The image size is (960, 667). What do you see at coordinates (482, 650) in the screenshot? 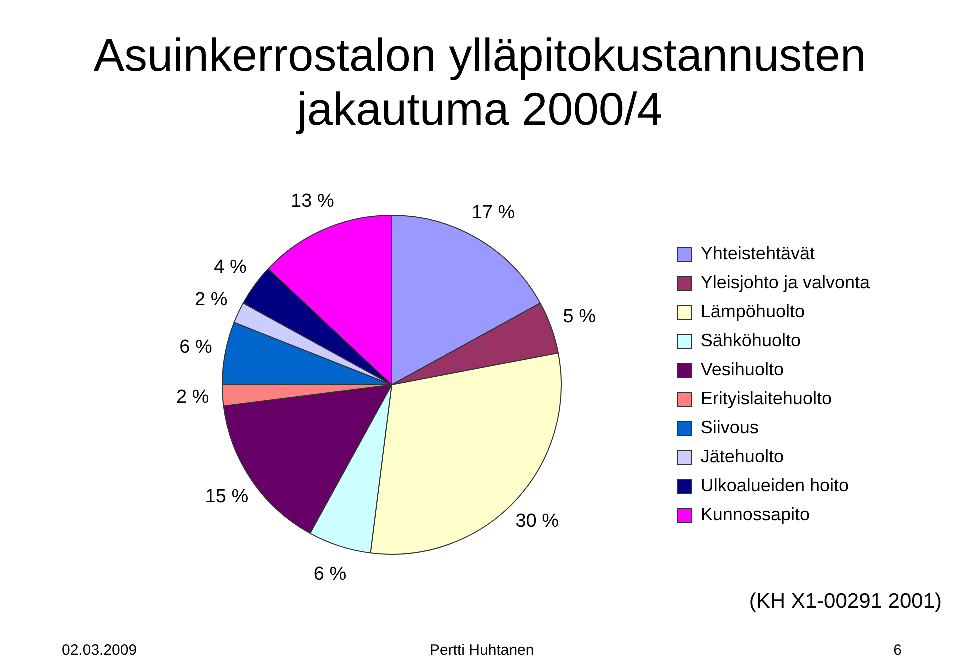
I see `text: Pertti Huhtanen` at bounding box center [482, 650].